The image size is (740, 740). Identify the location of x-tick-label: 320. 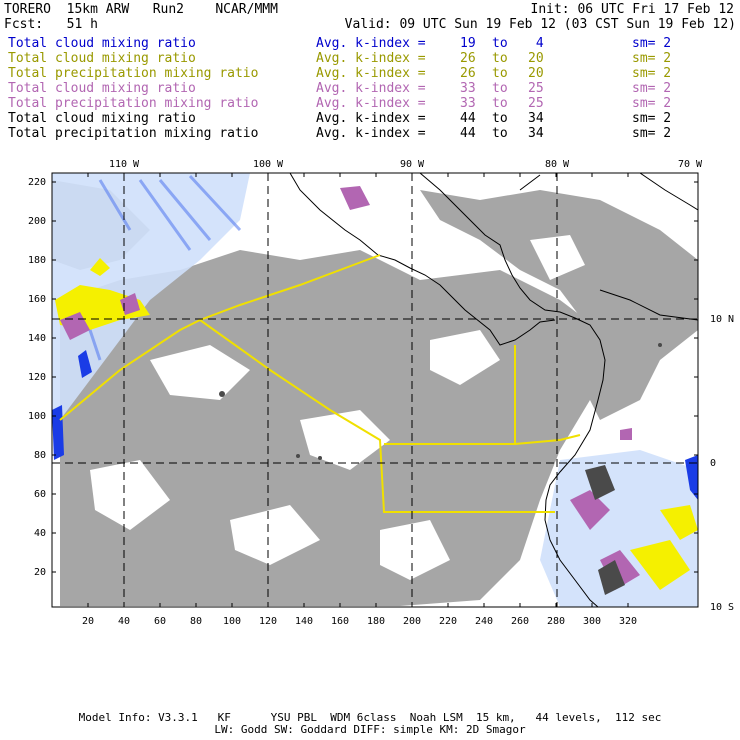
(628, 621).